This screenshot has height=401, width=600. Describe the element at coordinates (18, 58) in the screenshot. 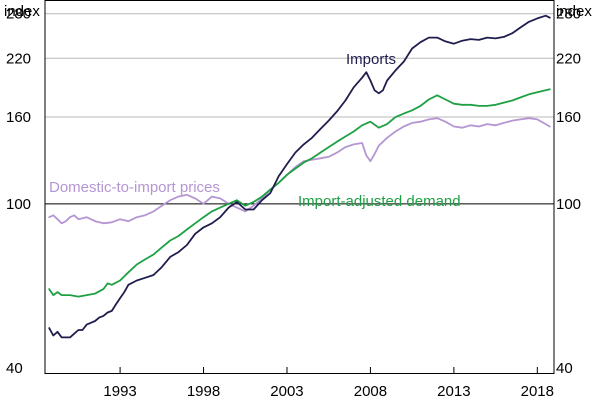

I see `y-tick-label-left: 220` at that location.